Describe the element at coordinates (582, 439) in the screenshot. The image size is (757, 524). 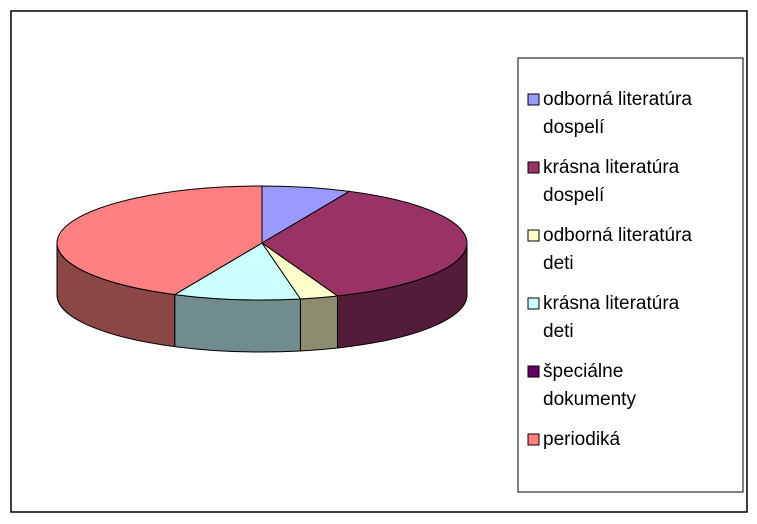
I see `legend-label: periodiká` at that location.